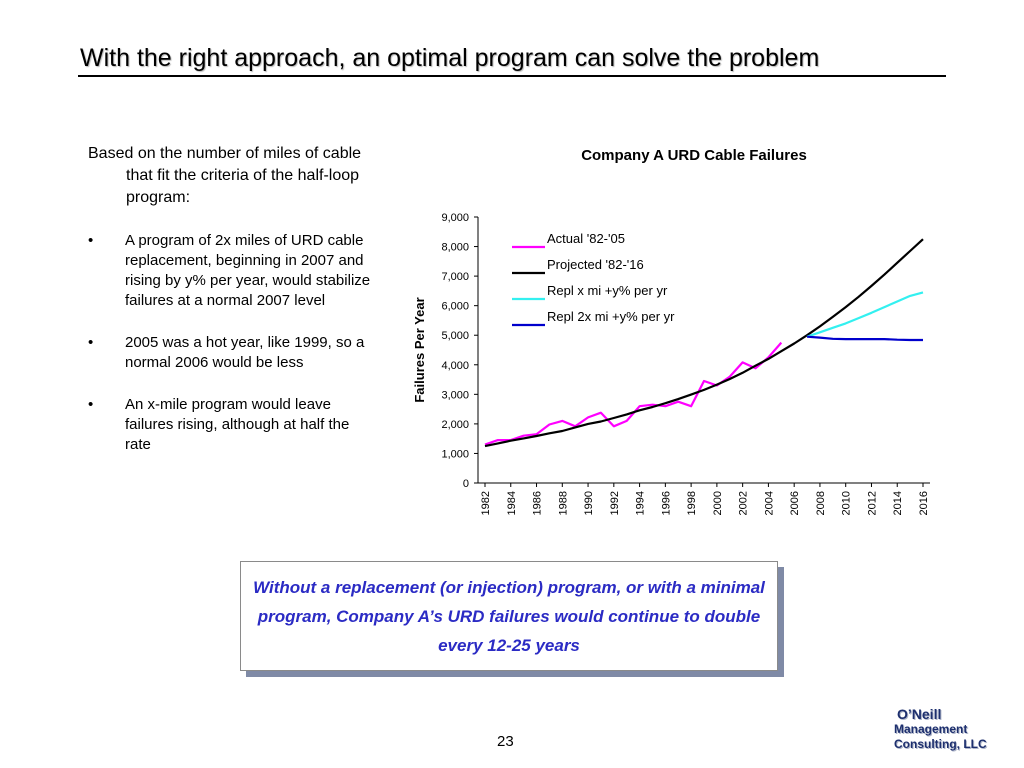 The width and height of the screenshot is (1024, 768). What do you see at coordinates (512, 503) in the screenshot?
I see `x-tick-label: 1984` at bounding box center [512, 503].